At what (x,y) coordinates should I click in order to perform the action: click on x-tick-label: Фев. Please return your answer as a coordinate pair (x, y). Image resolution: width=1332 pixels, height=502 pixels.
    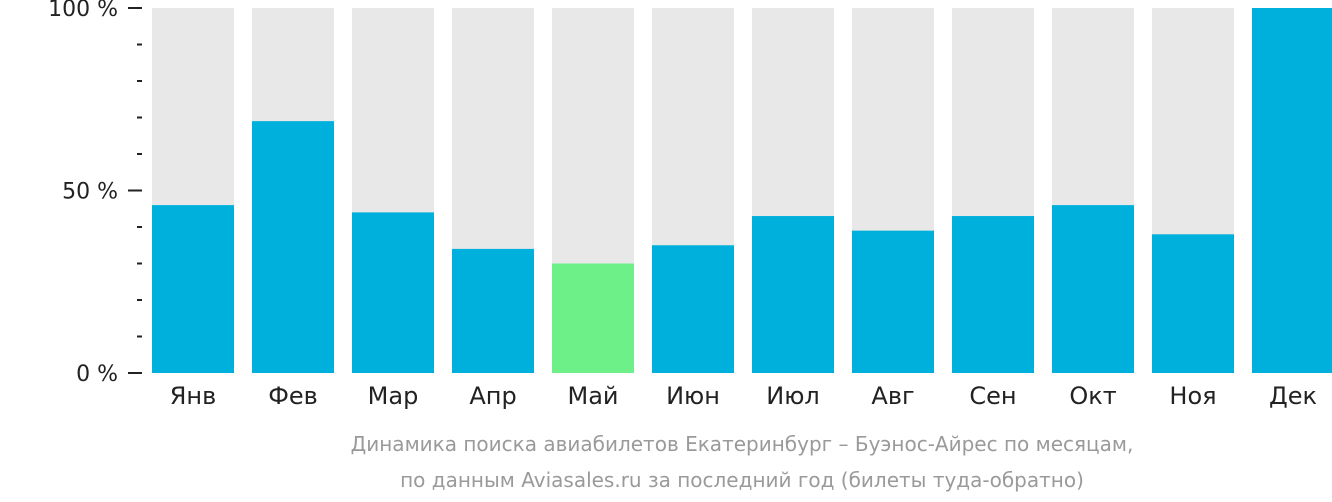
    Looking at the image, I should click on (293, 396).